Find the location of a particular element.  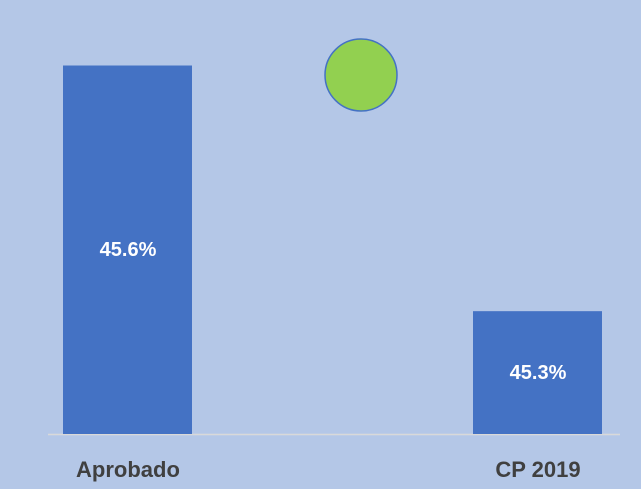

data-label: 45.3% is located at coordinates (538, 373).